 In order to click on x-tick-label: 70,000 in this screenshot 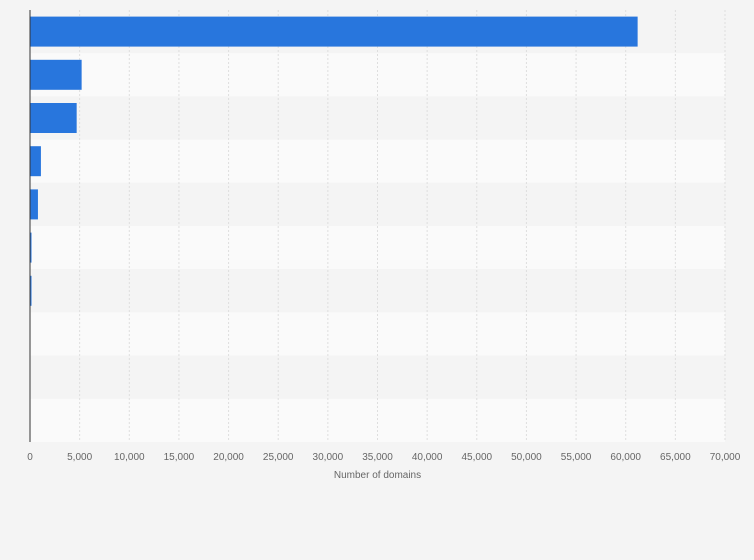, I will do `click(725, 457)`.